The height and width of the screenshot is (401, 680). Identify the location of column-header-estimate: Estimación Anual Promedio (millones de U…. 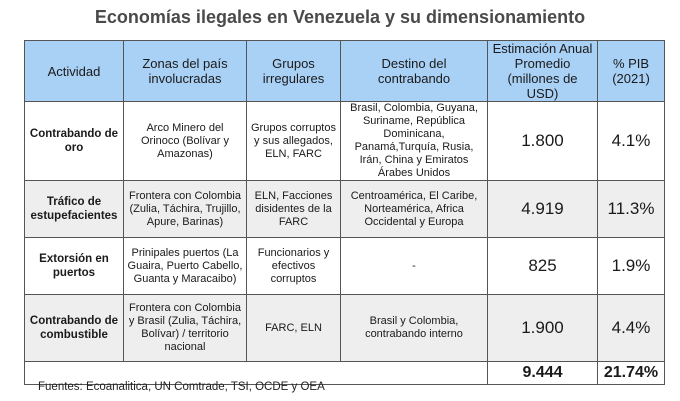
(542, 71).